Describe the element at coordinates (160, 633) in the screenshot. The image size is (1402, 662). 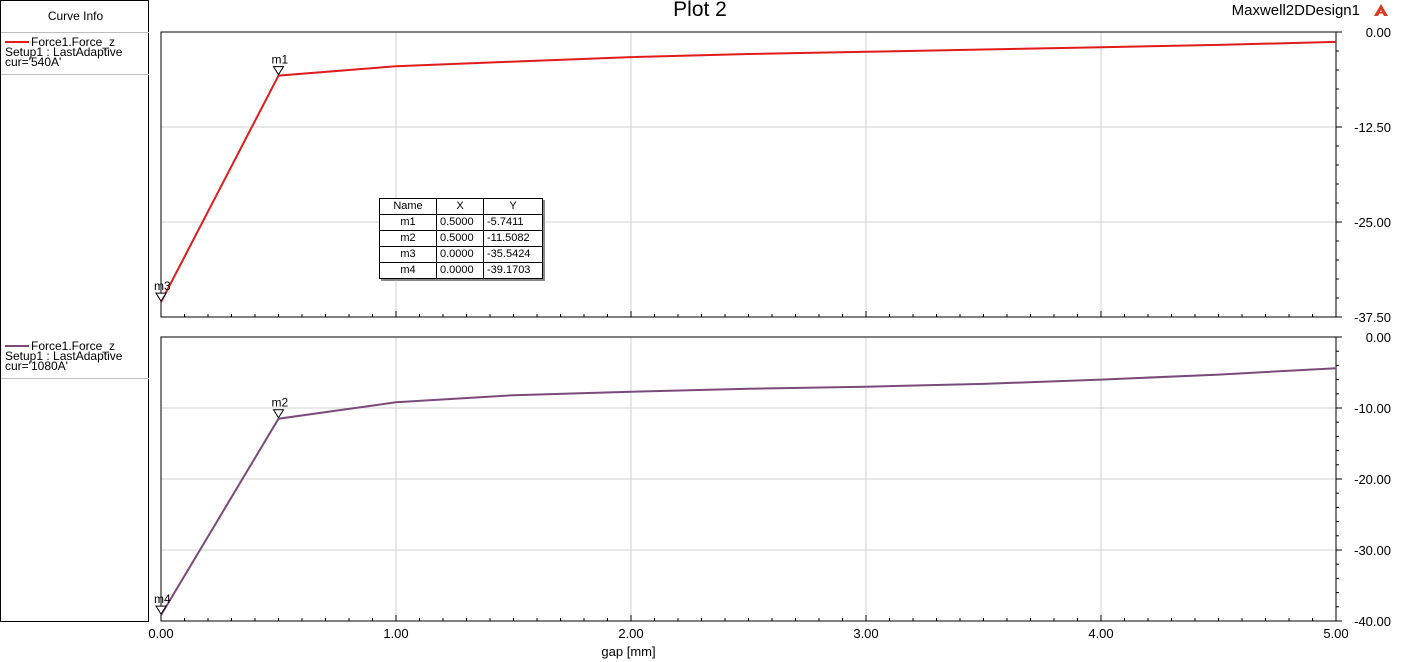
I see `x-tick-label: 0.00` at that location.